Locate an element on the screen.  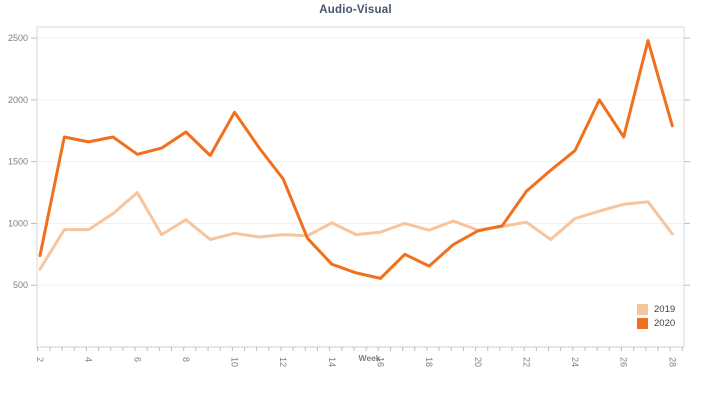
x-axis-label: 20 is located at coordinates (478, 362).